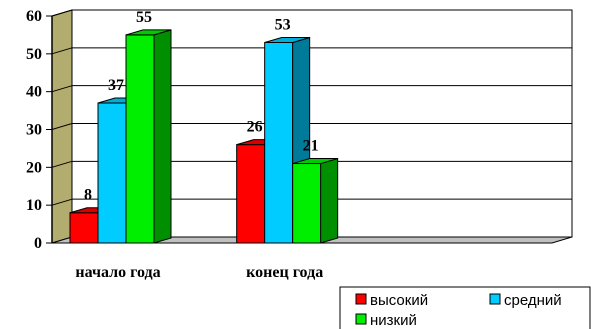 The width and height of the screenshot is (591, 329). Describe the element at coordinates (117, 272) in the screenshot. I see `category-label: начало года` at that location.